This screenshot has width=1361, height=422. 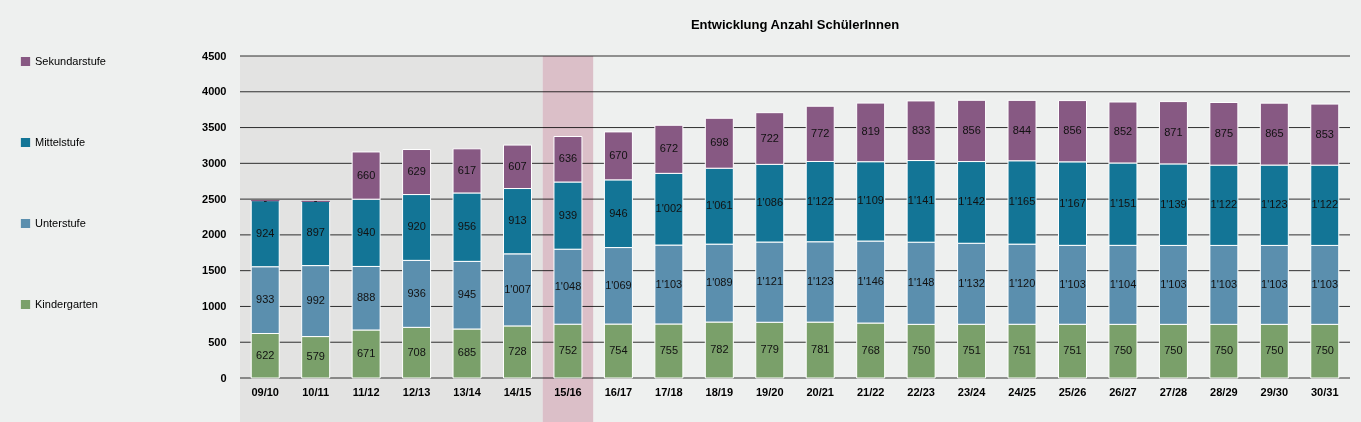 What do you see at coordinates (214, 162) in the screenshot?
I see `y-tick-label: 3000` at bounding box center [214, 162].